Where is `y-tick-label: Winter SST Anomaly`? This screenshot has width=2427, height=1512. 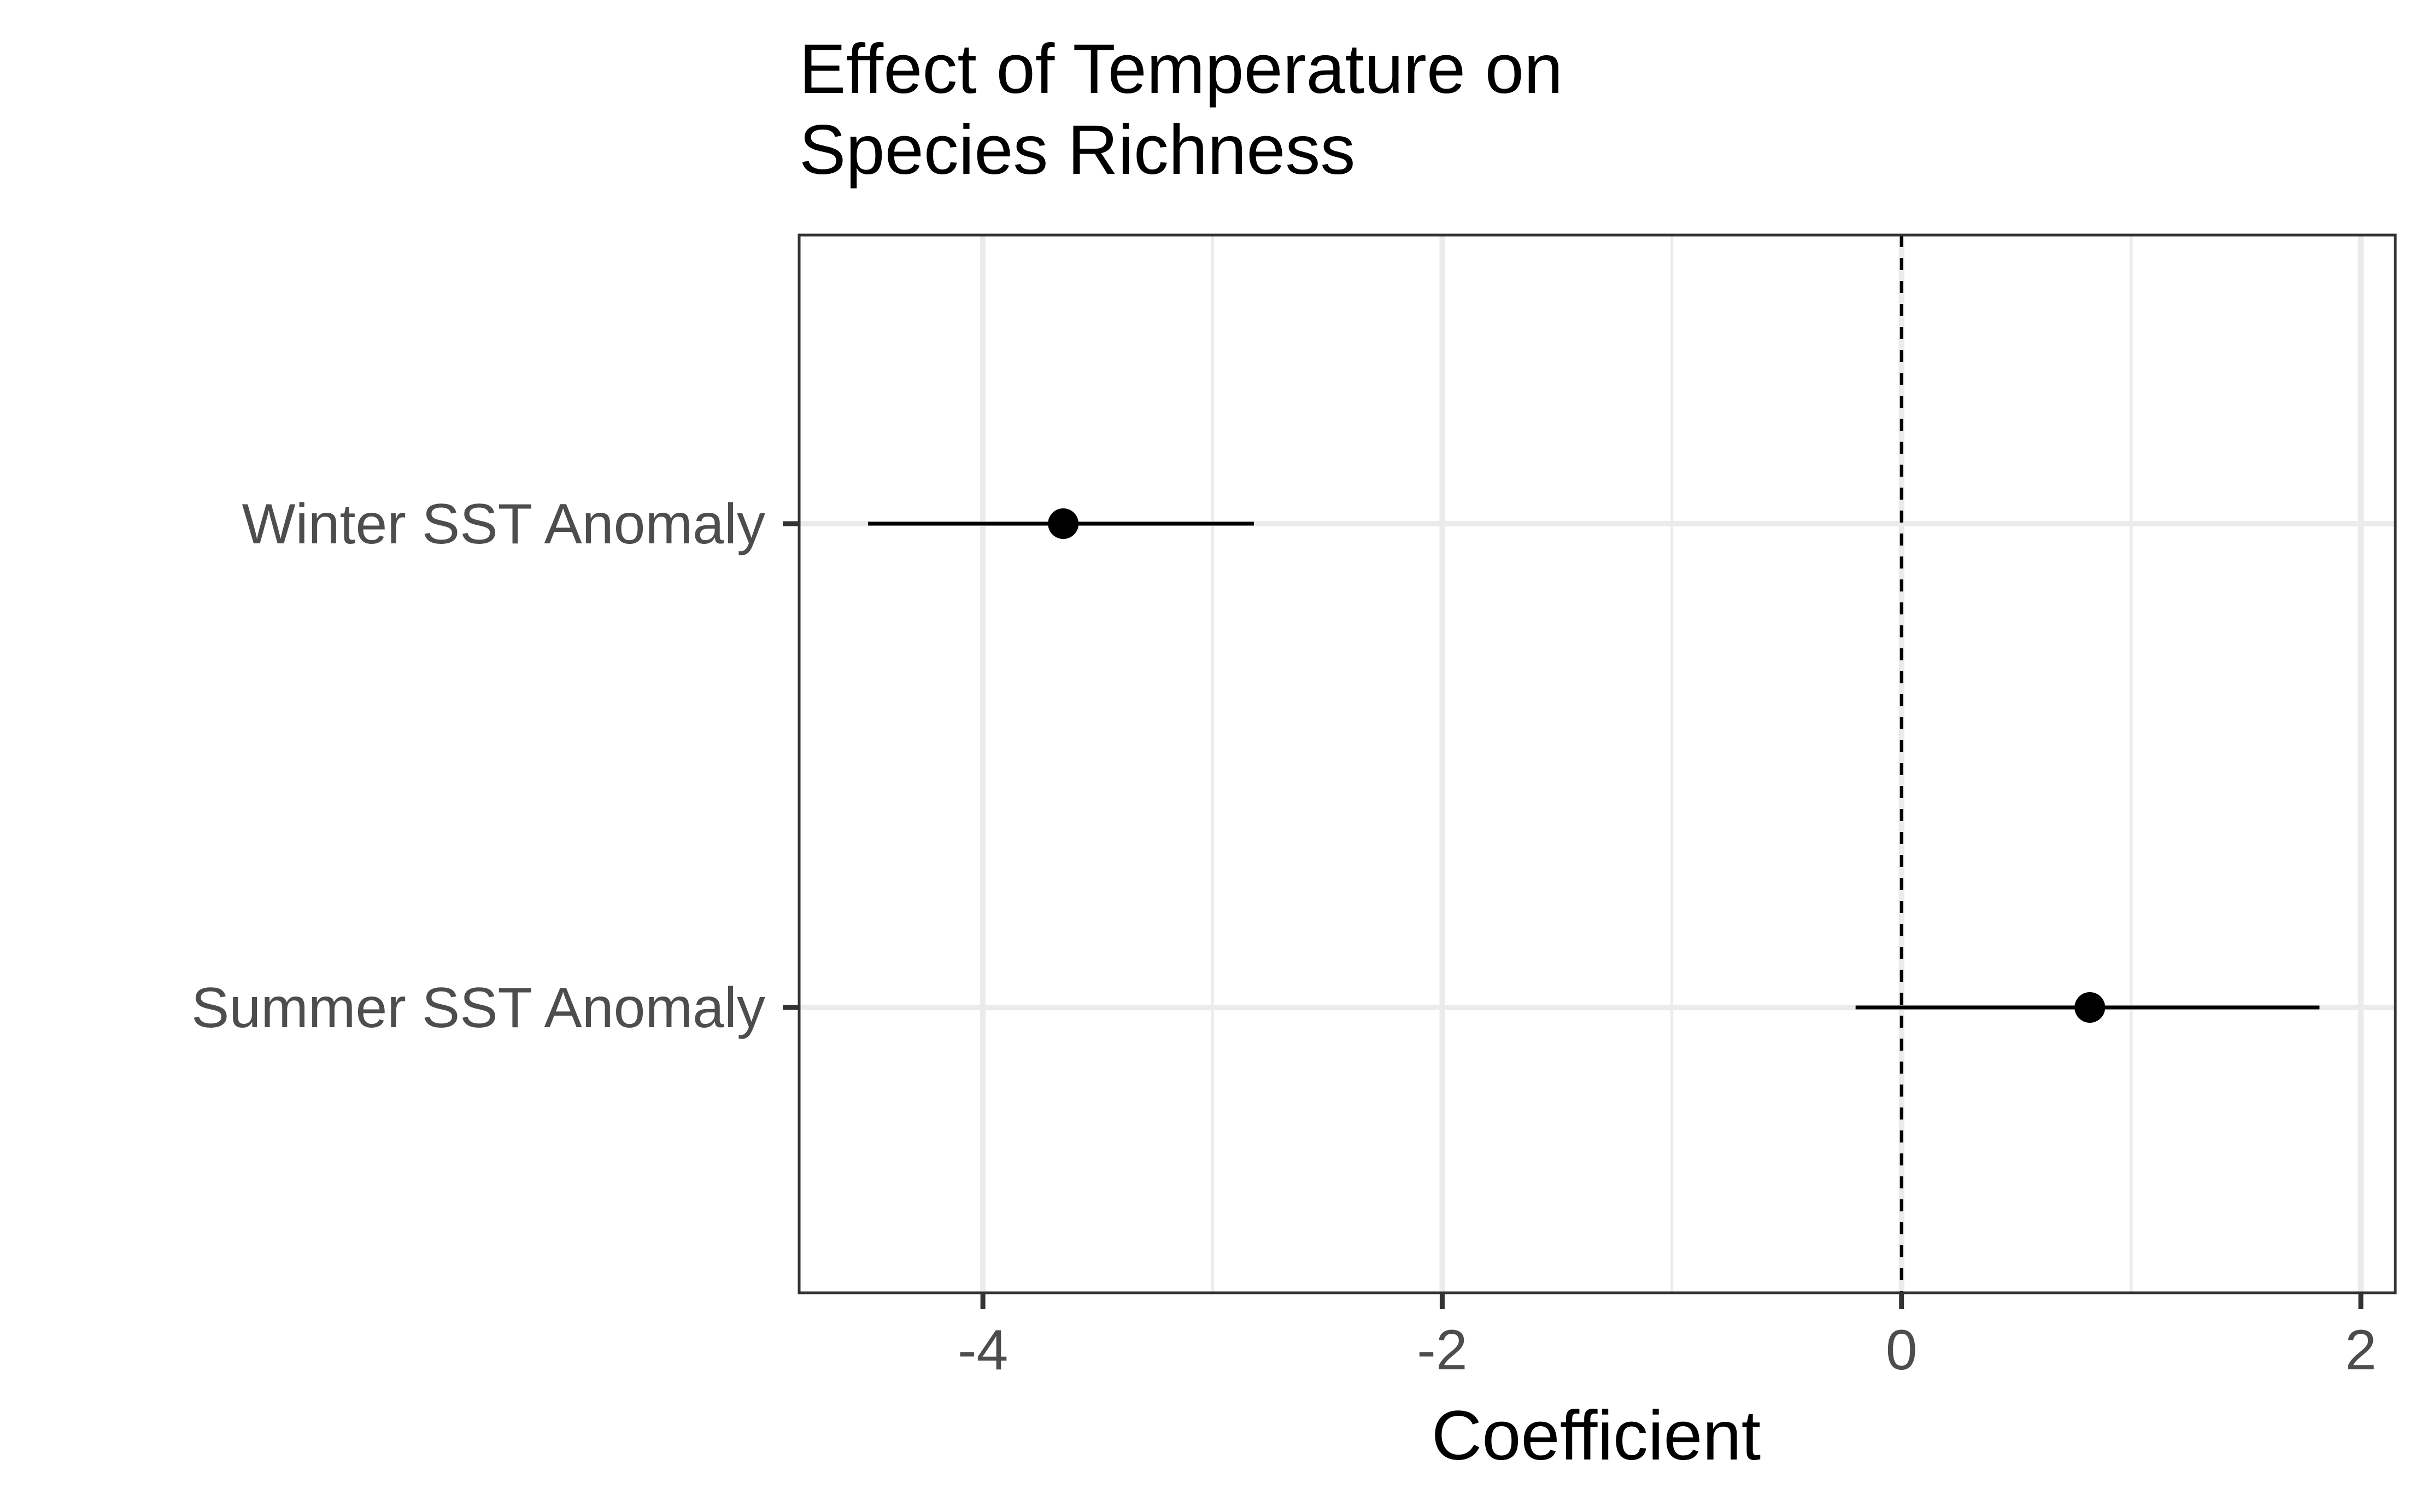
y-tick-label: Winter SST Anomaly is located at coordinates (503, 524).